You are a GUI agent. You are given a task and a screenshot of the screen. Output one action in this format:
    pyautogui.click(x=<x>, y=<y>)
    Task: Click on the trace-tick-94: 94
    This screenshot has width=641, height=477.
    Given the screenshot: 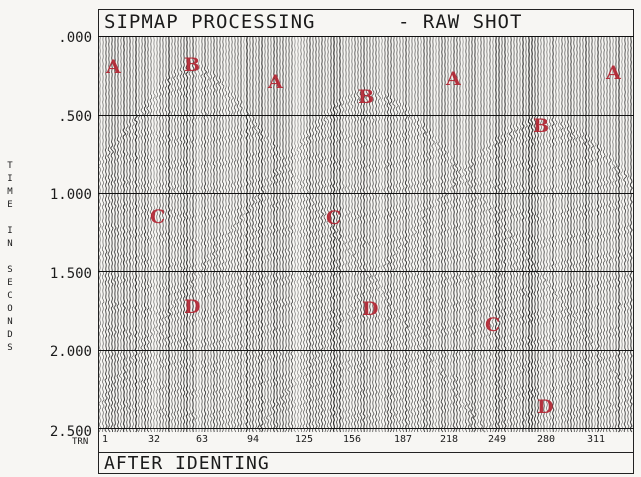 What is the action you would take?
    pyautogui.click(x=253, y=439)
    